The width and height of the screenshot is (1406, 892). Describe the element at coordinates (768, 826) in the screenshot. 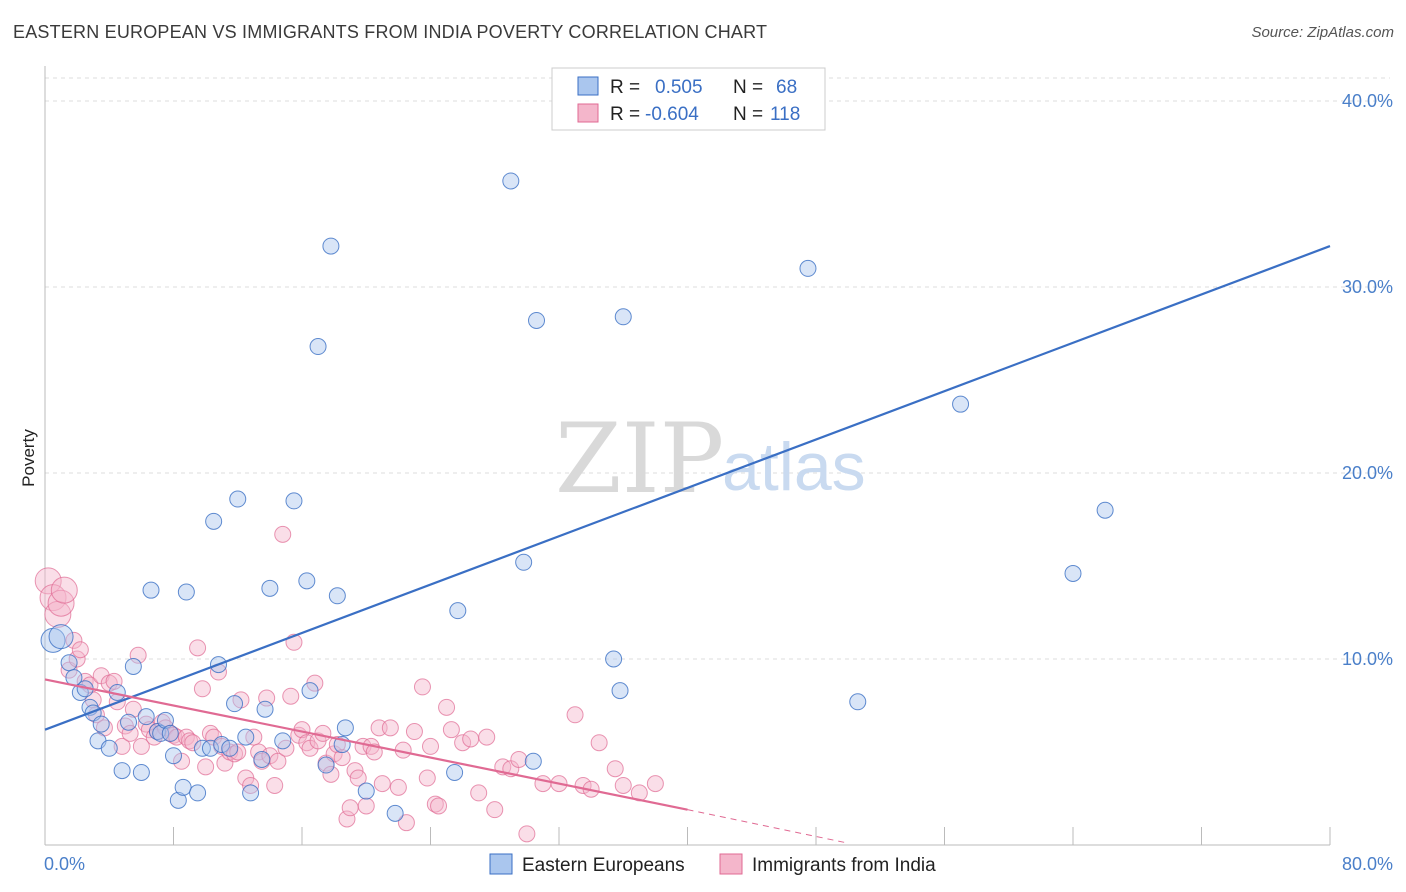

I see `india-trend-extension` at that location.